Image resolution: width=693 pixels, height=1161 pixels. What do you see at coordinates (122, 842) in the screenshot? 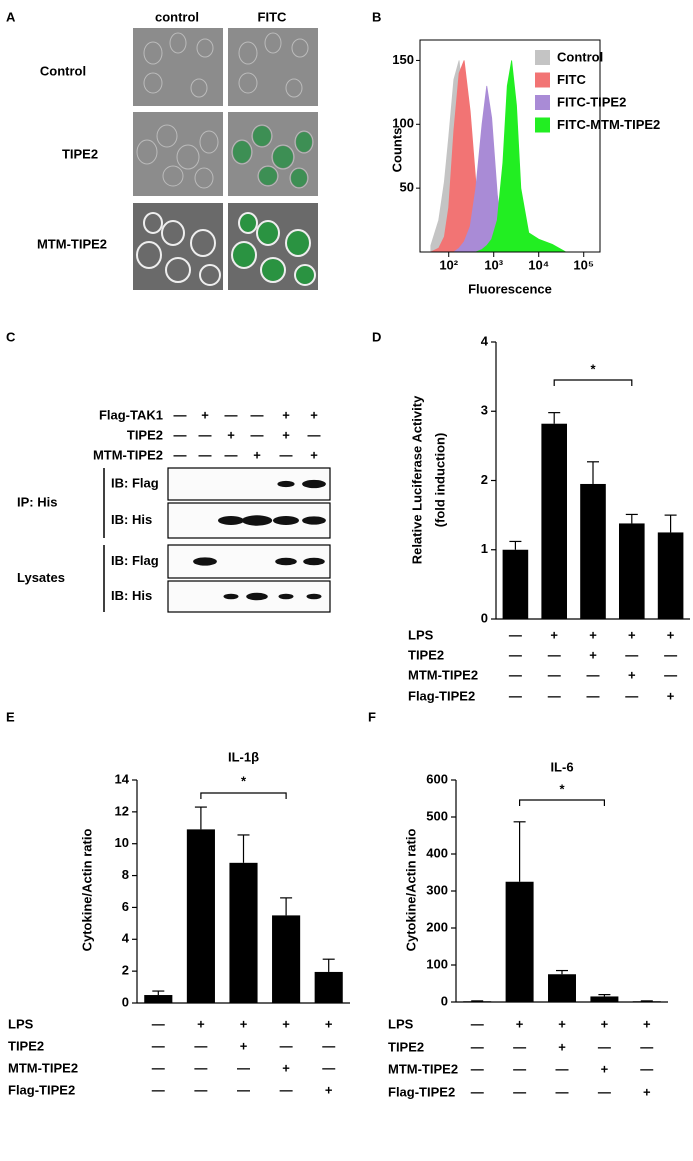
I see `y-tick-label: 10` at bounding box center [122, 842].